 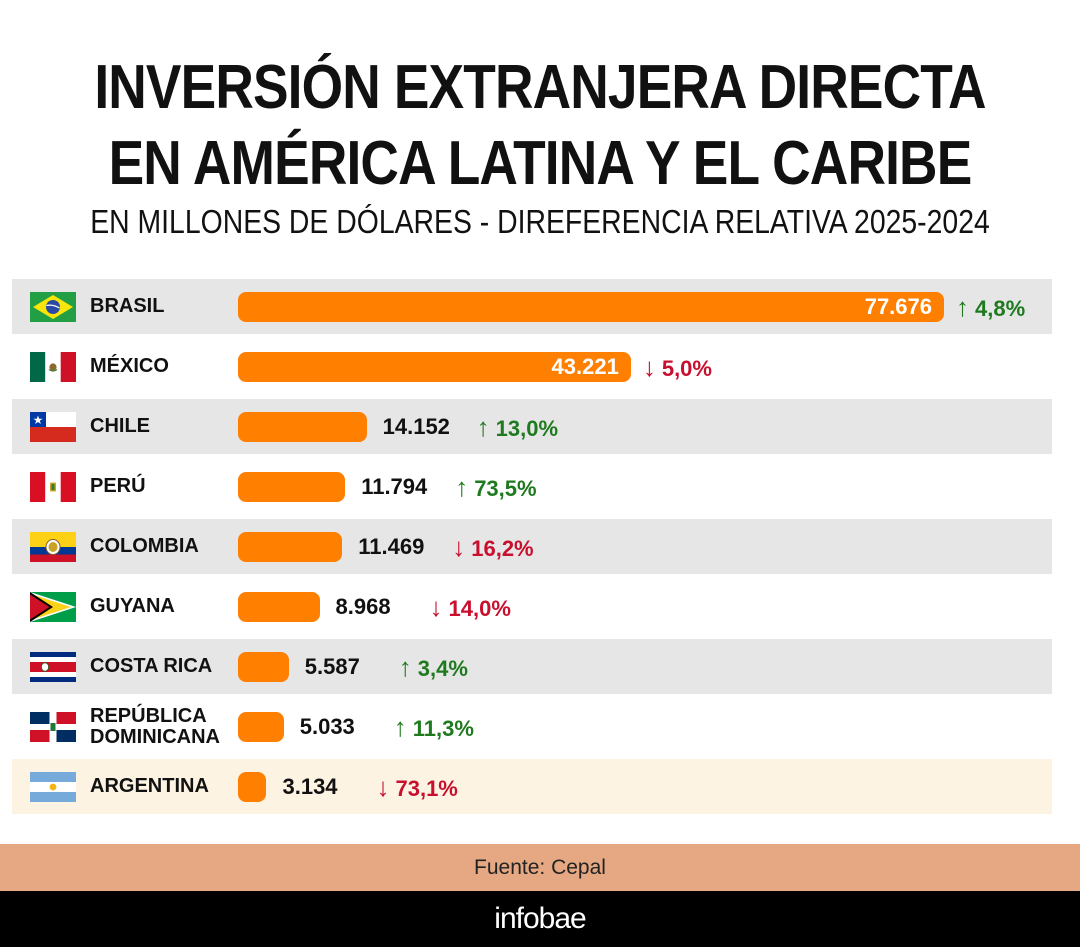 I want to click on chart-title-line-2: EN AMÉRICA LATINA Y EL CARIBE, so click(x=540, y=163).